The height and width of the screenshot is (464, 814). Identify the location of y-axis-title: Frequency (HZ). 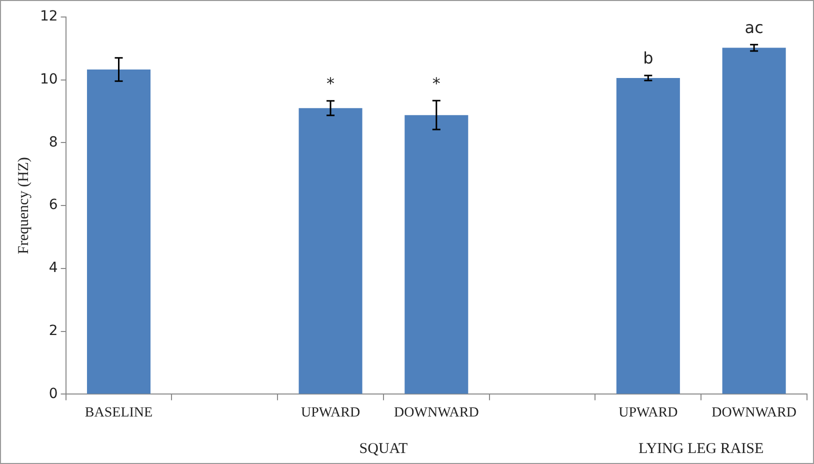
(24, 205).